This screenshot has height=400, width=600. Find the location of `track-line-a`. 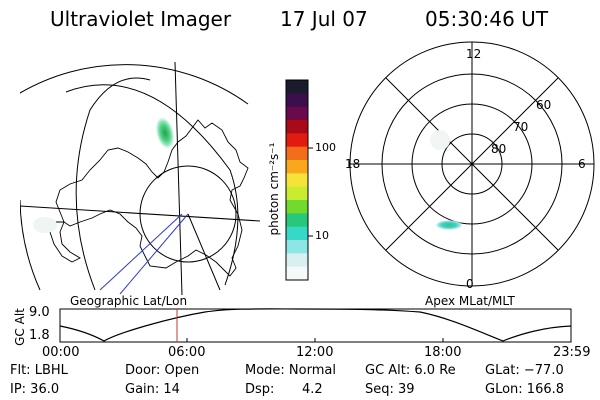

track-line-a is located at coordinates (141, 252).